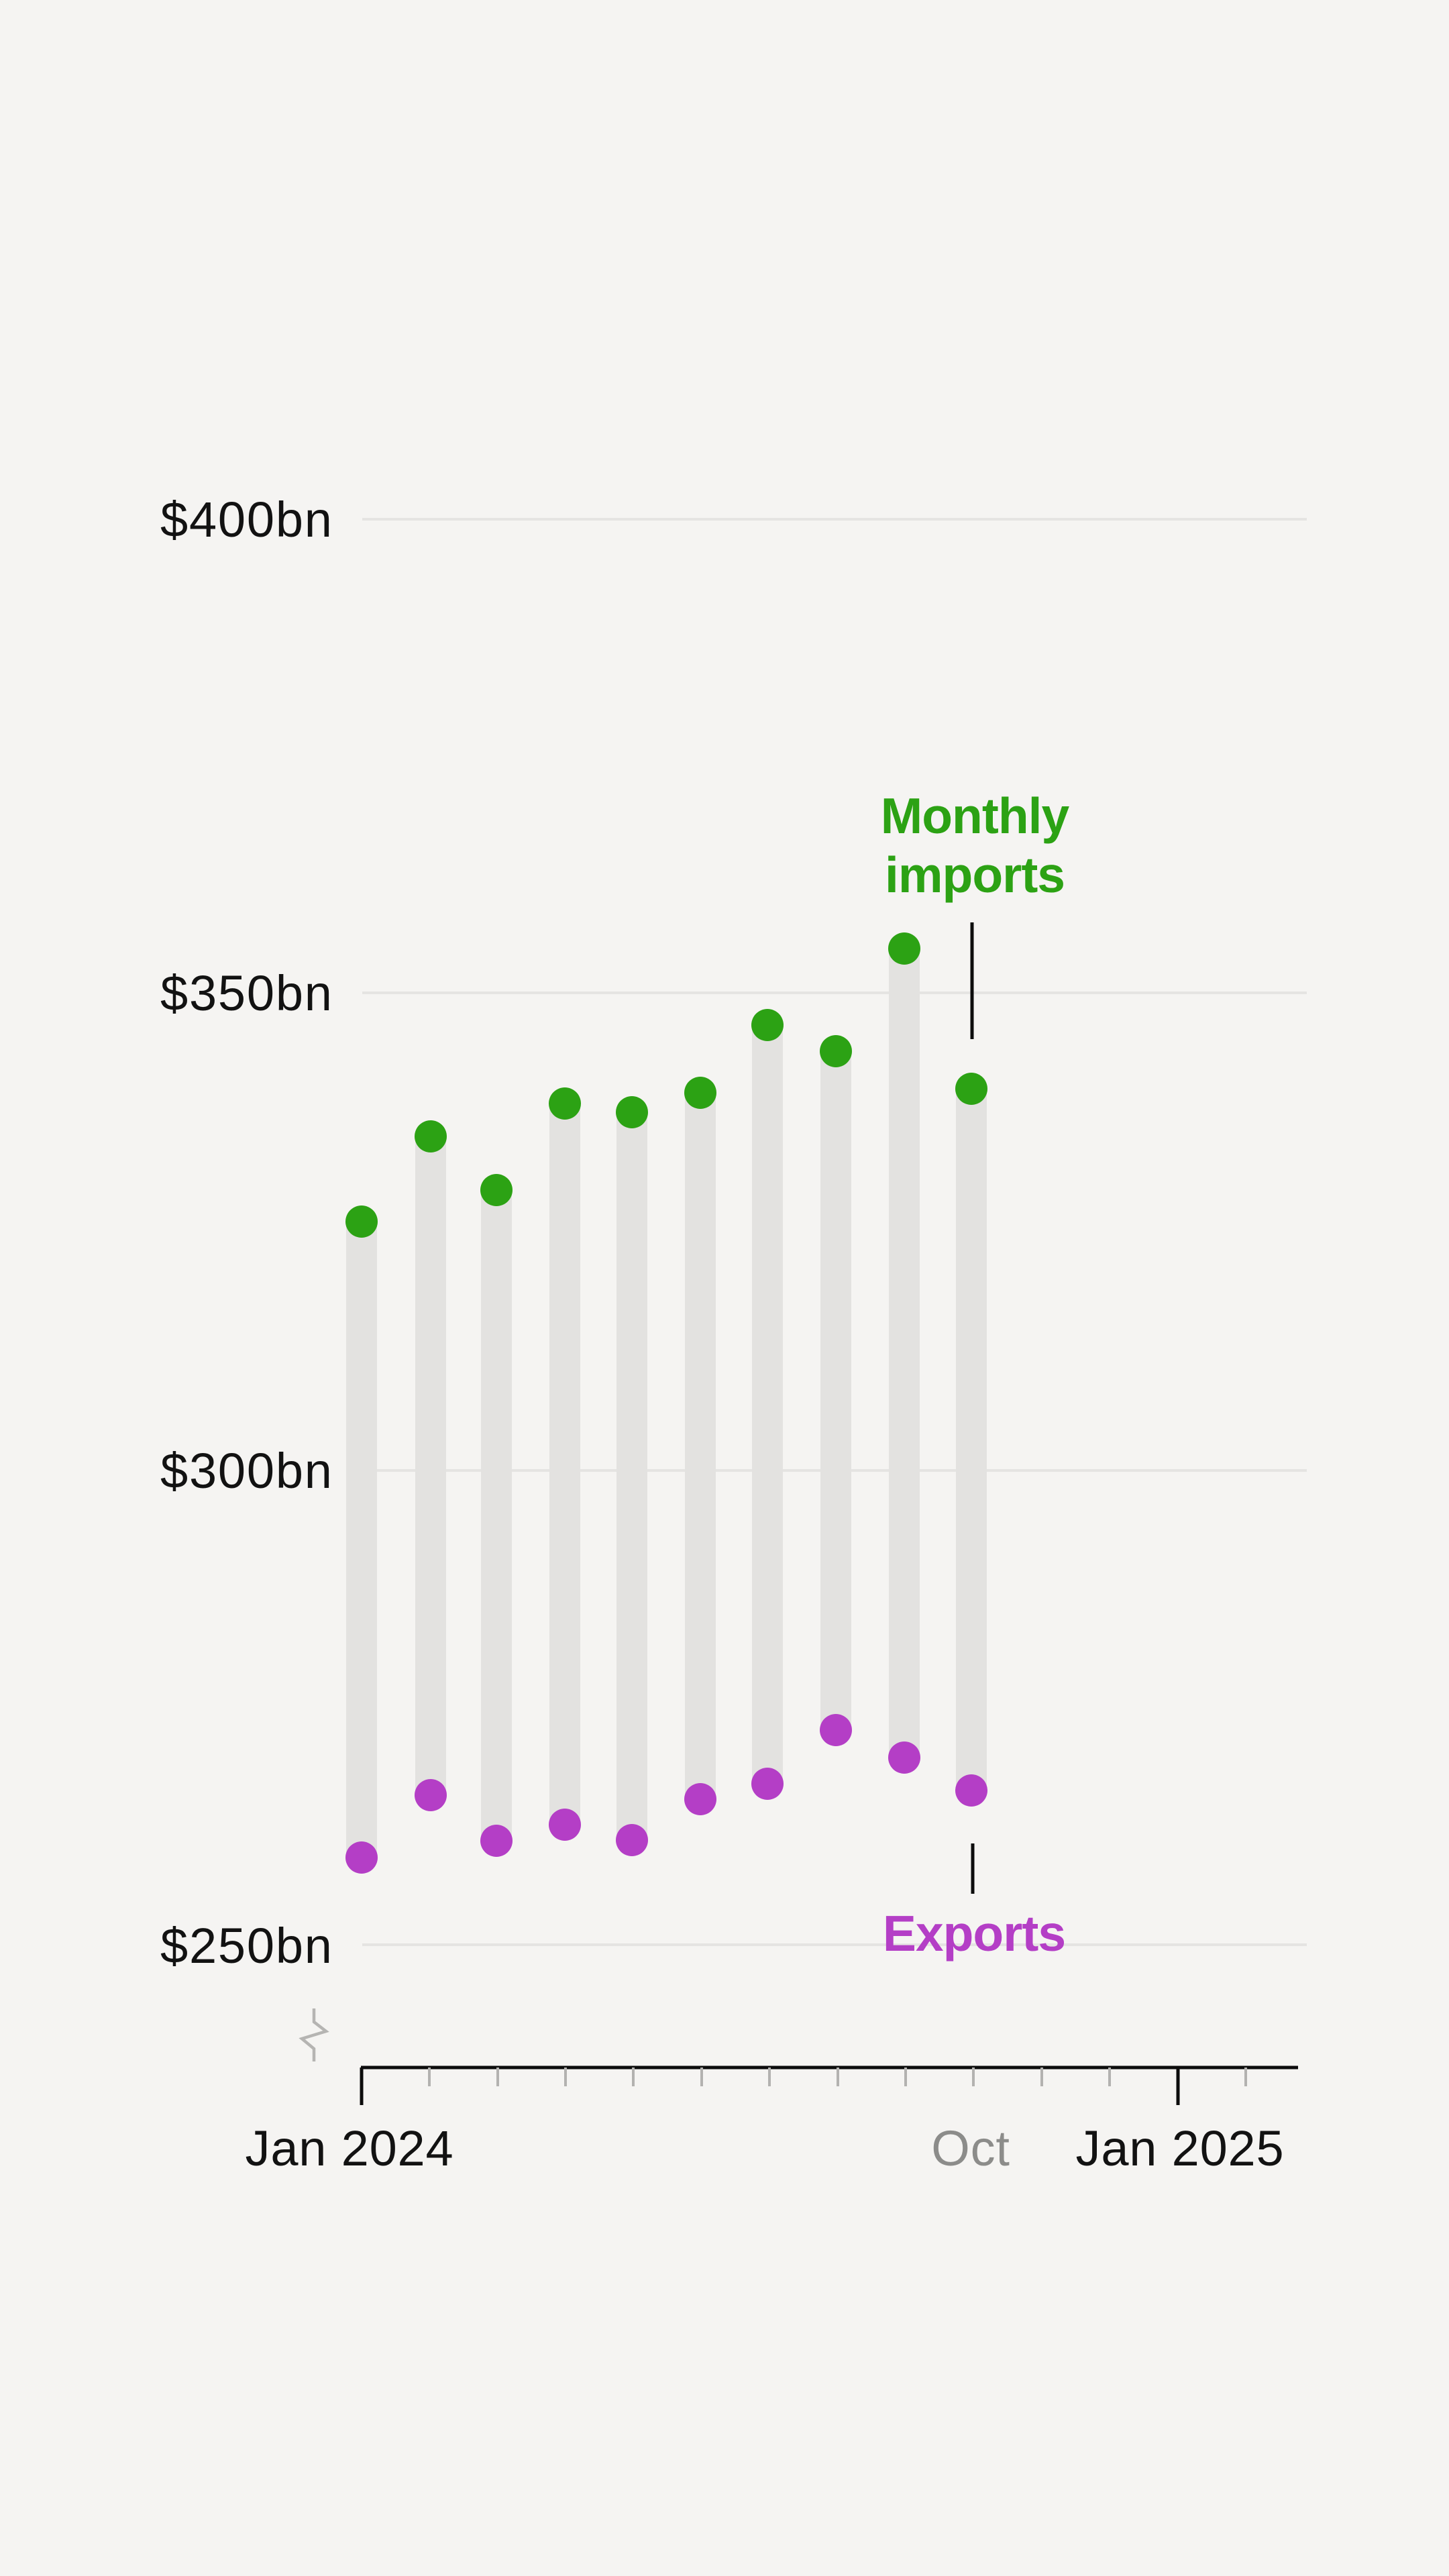  I want to click on svg-text: $400bn, so click(246, 519).